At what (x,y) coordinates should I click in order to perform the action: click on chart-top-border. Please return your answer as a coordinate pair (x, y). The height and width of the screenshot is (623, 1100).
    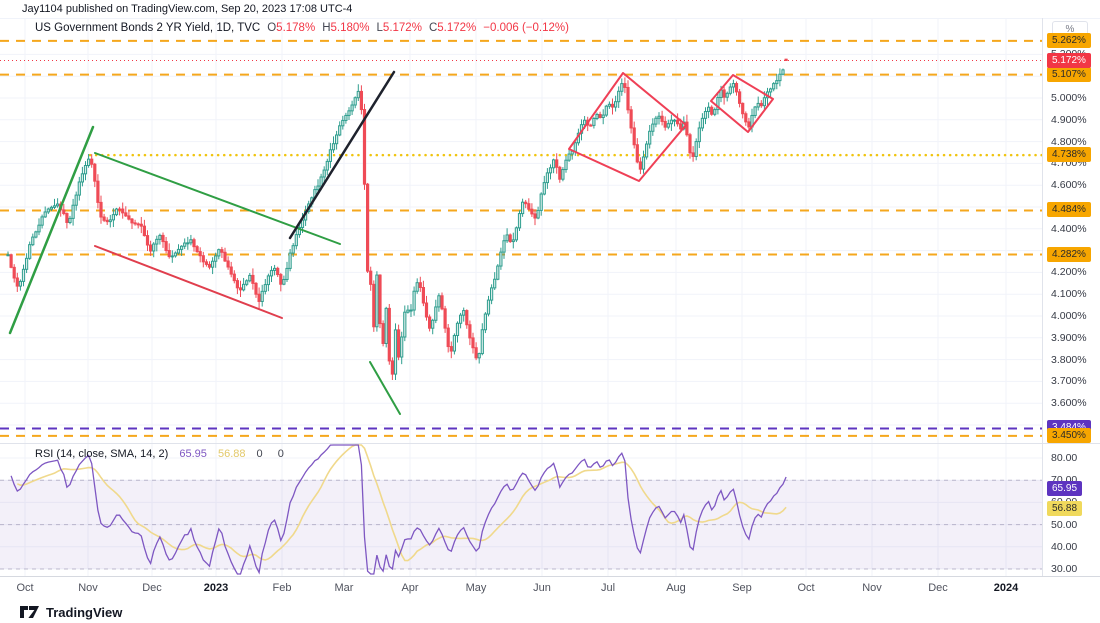
    Looking at the image, I should click on (550, 18).